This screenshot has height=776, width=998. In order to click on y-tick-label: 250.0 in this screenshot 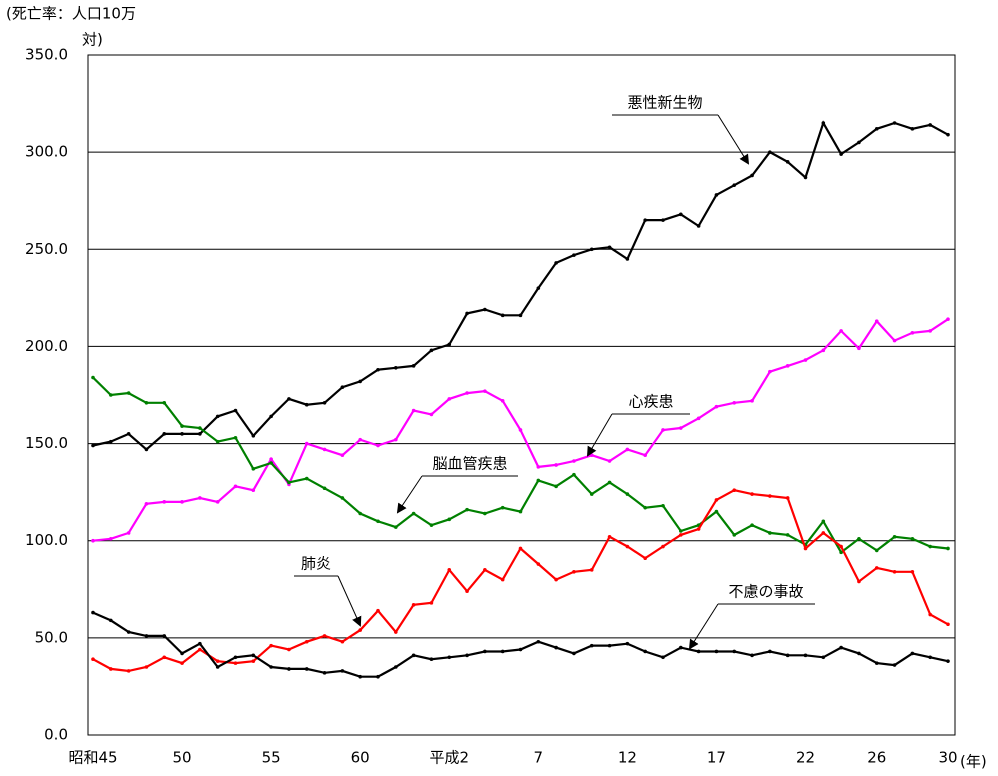, I will do `click(46, 249)`.